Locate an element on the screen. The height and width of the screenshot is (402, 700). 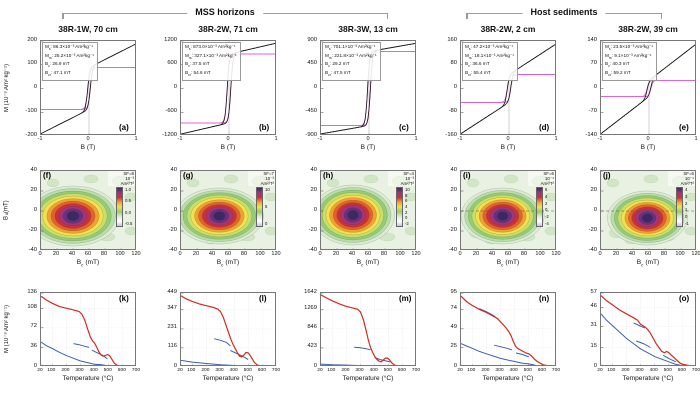
colorbar-tick-label: -2 is located at coordinates (547, 217).